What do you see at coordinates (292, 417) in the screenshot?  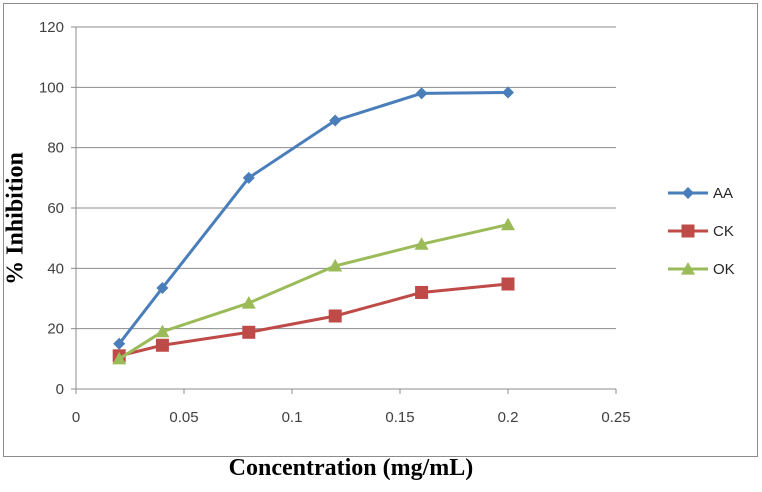 I see `x-tick-label-2: 0.1` at bounding box center [292, 417].